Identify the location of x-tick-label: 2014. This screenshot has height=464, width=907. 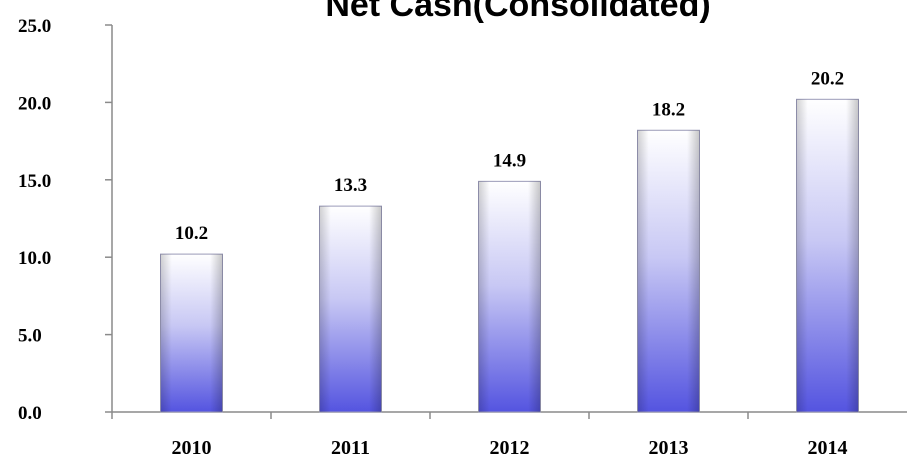
(828, 448).